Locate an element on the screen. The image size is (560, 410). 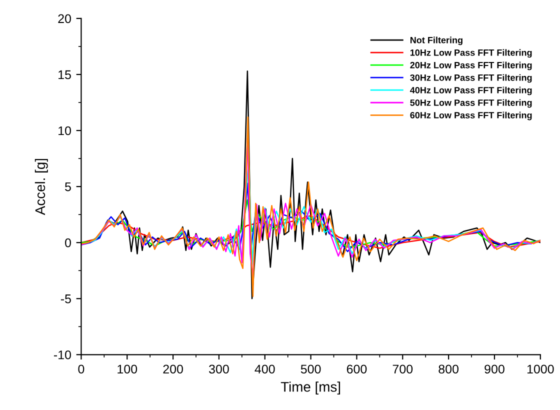
y-tick-label: 20 is located at coordinates (64, 19).